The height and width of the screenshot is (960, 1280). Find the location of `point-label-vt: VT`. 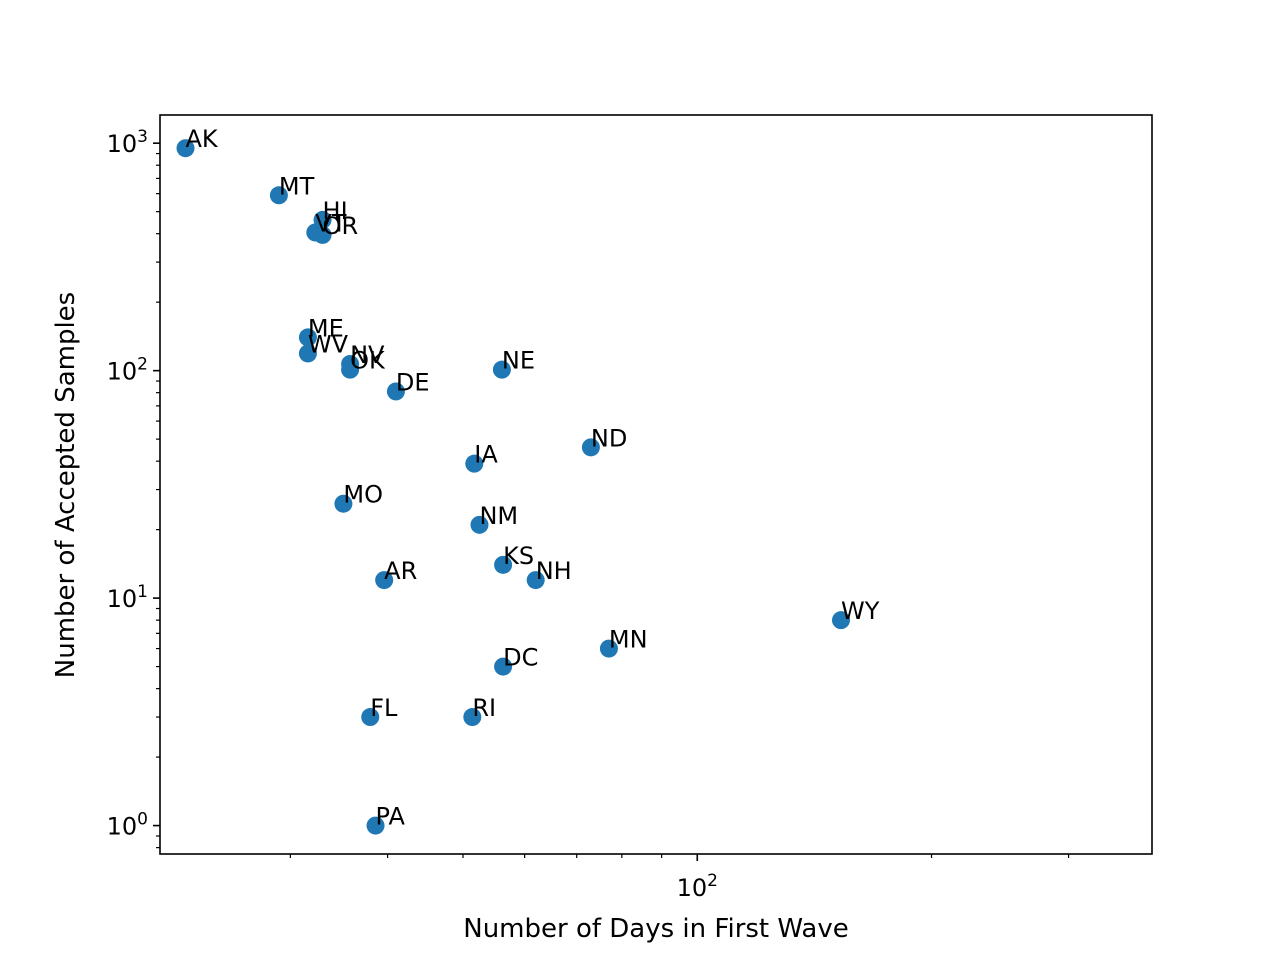

point-label-vt: VT is located at coordinates (330, 223).